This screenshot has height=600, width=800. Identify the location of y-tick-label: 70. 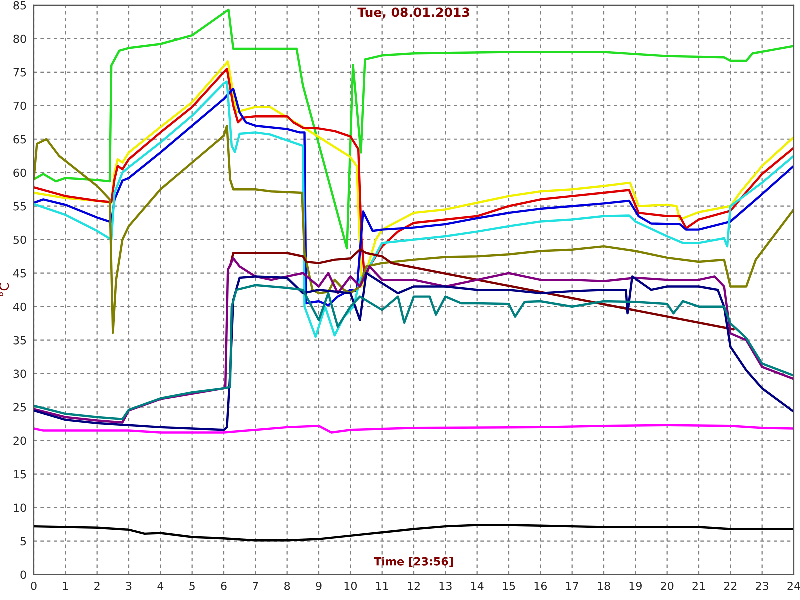
(20, 106).